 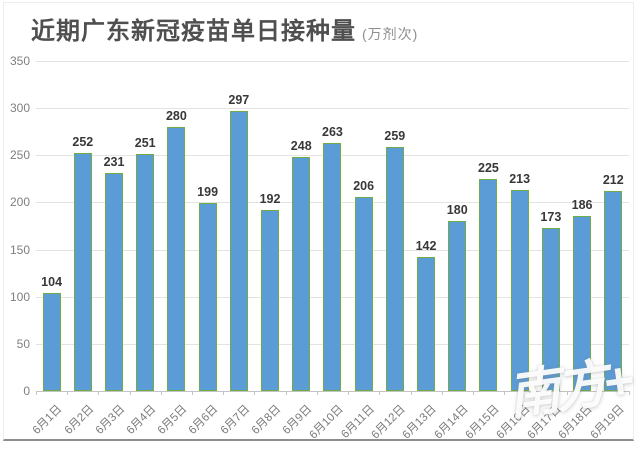 I want to click on bar-6月7日, so click(x=238, y=250).